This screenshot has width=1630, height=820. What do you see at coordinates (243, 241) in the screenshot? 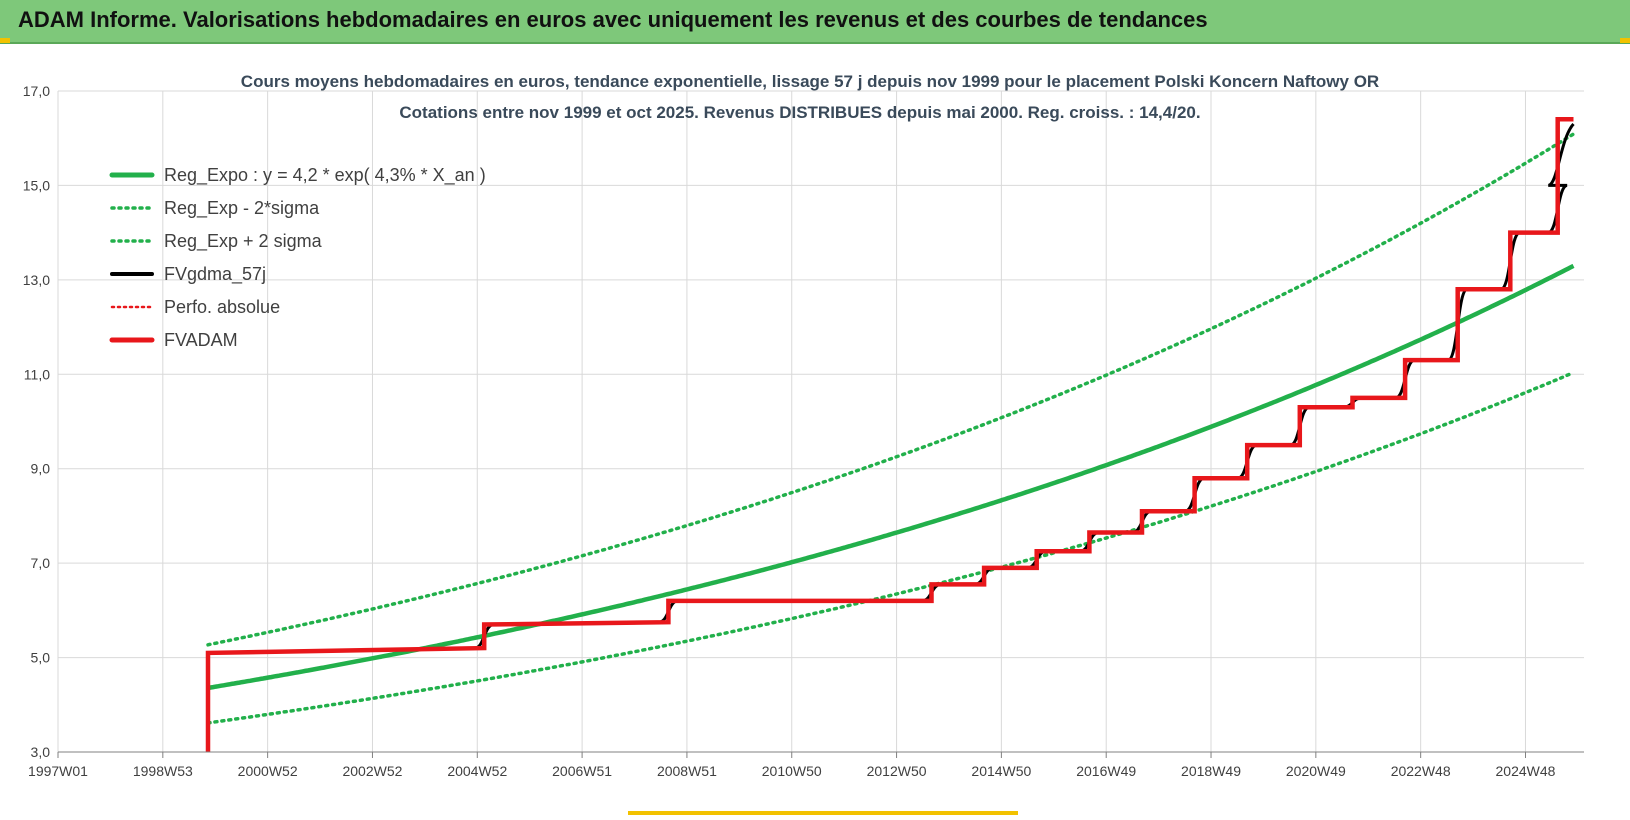
I see `legend-label: Reg_Exp + 2 sigma` at bounding box center [243, 241].